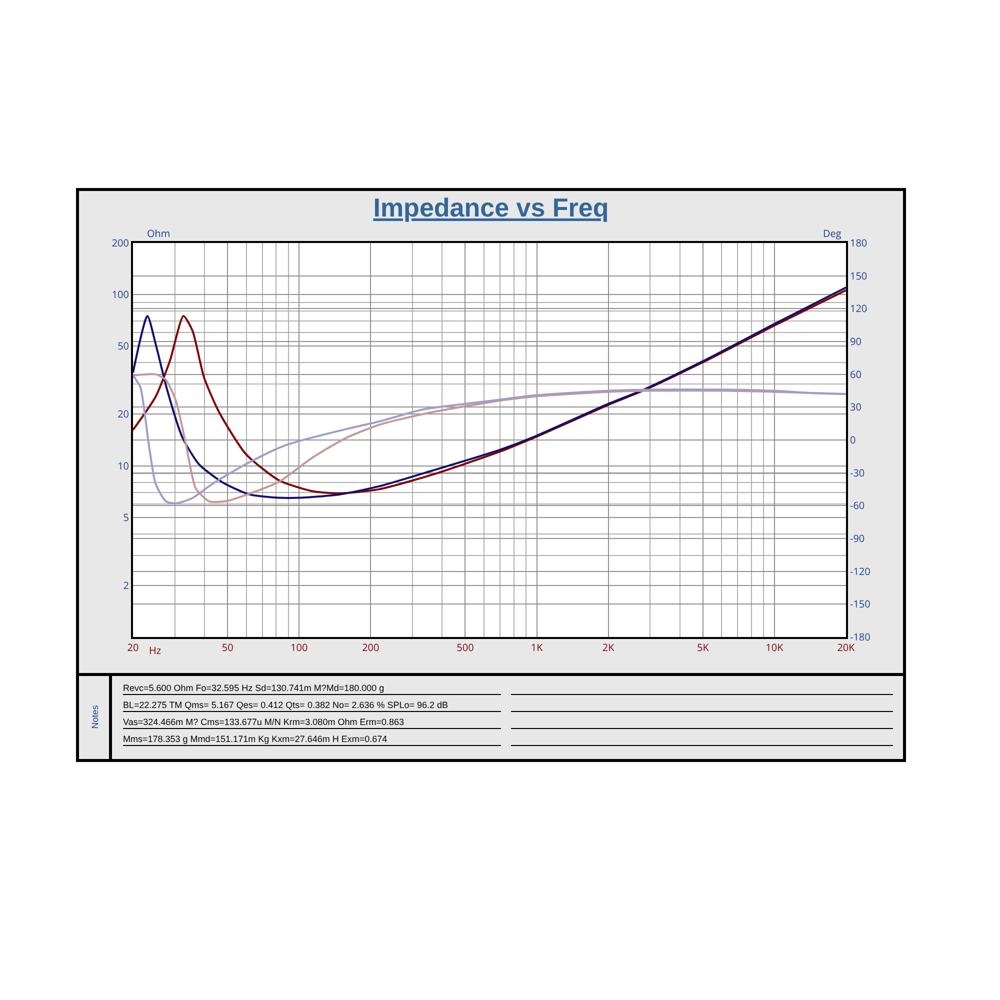 Image resolution: width=1000 pixels, height=1000 pixels. I want to click on y2-tick-label: -30, so click(857, 472).